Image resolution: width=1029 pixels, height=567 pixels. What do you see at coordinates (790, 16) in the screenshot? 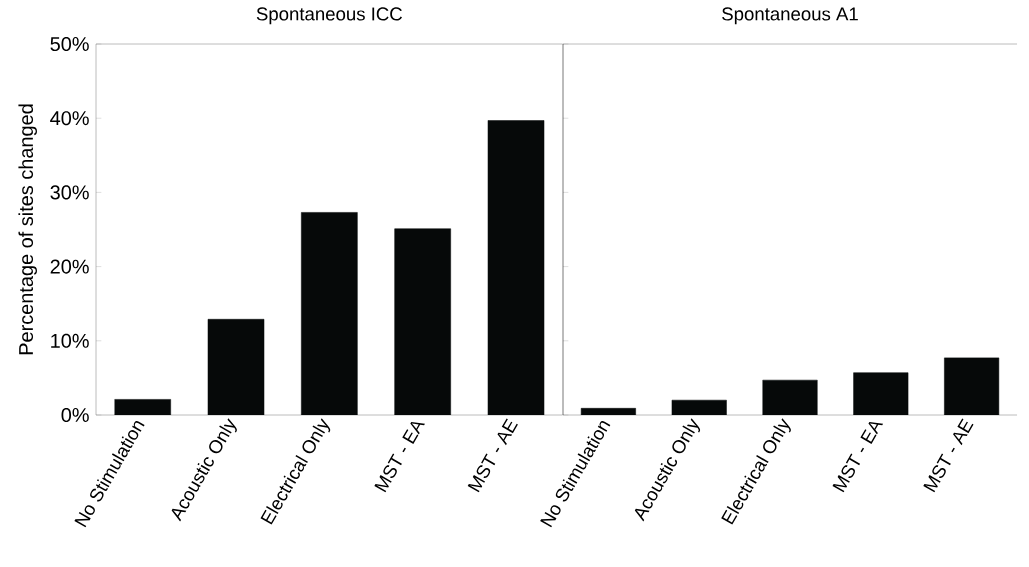
I see `chart-title: Spontaneous A1` at bounding box center [790, 16].